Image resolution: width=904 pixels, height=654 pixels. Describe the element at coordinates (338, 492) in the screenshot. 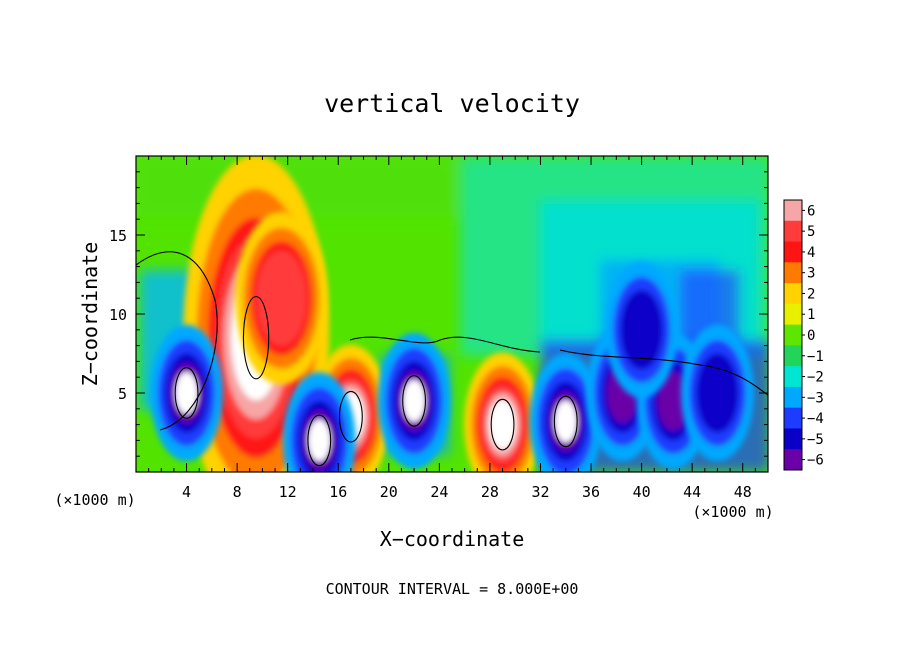

I see `x-tick-label: 16` at that location.